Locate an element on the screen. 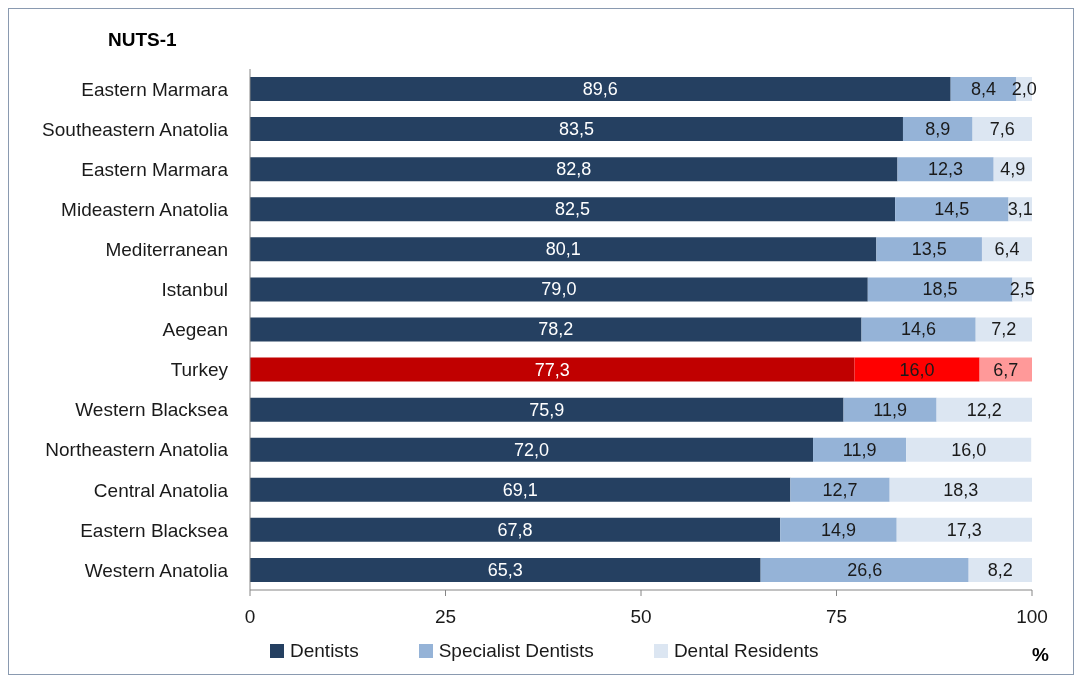 Image resolution: width=1079 pixels, height=677 pixels. data-label: 26,6 is located at coordinates (865, 569).